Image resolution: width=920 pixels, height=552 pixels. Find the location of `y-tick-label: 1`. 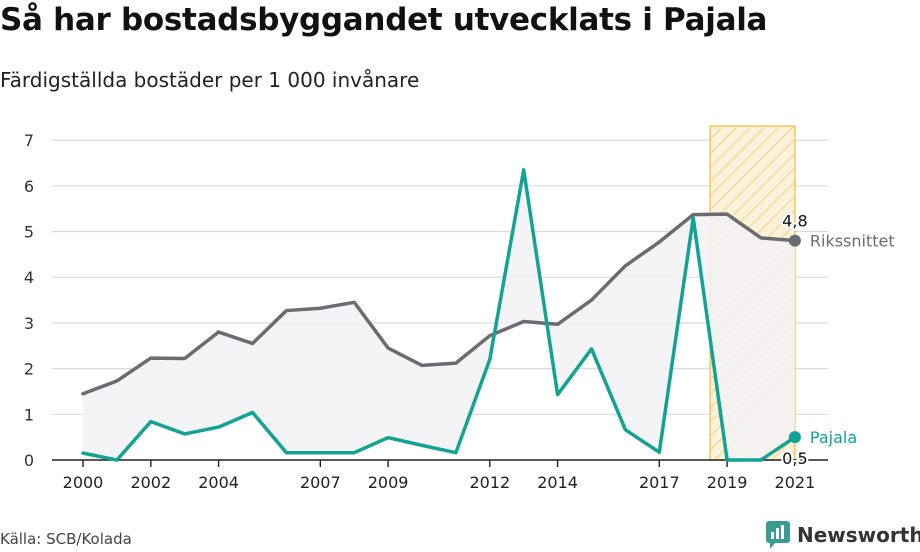

y-tick-label: 1 is located at coordinates (29, 414).